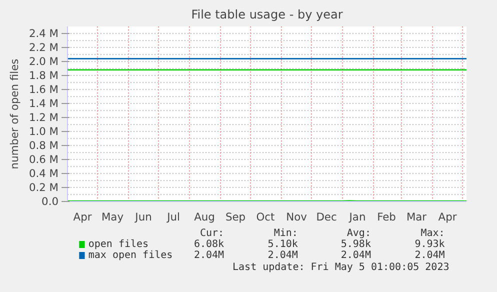 The width and height of the screenshot is (497, 292). Describe the element at coordinates (355, 244) in the screenshot. I see `text: 5.98k` at that location.